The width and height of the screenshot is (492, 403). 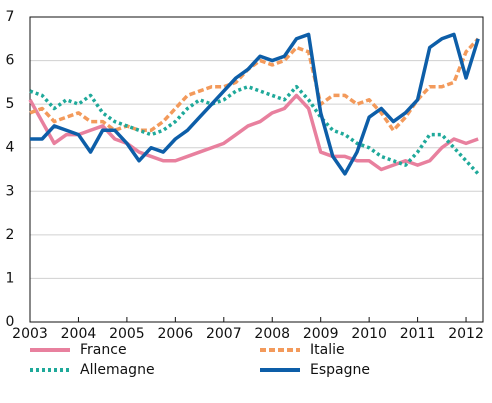 I want to click on y-tick-label: 7, so click(x=10, y=17).